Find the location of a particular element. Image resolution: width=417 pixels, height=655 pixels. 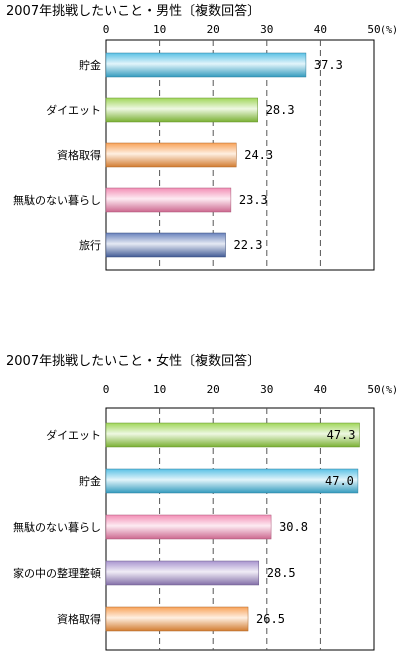

value-label: 24.3 is located at coordinates (258, 155).